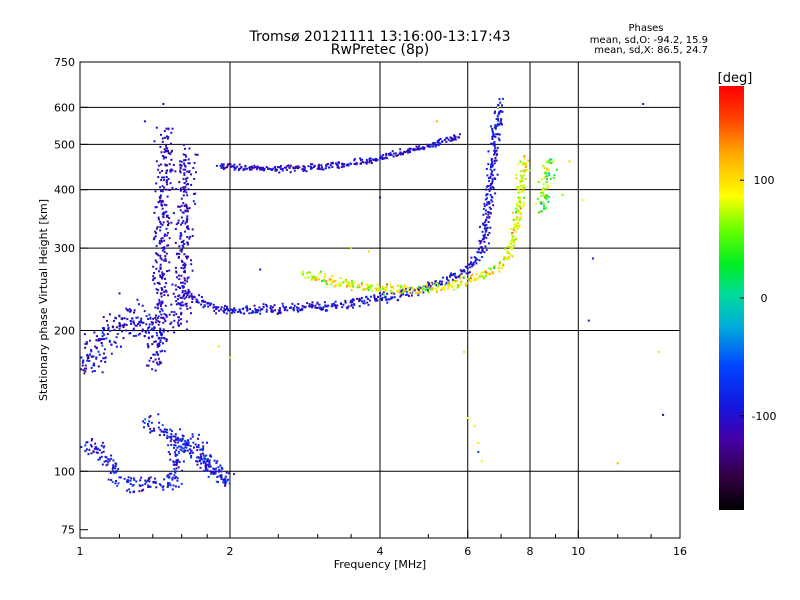 The image size is (800, 600). I want to click on y-tick-label: 100, so click(64, 471).